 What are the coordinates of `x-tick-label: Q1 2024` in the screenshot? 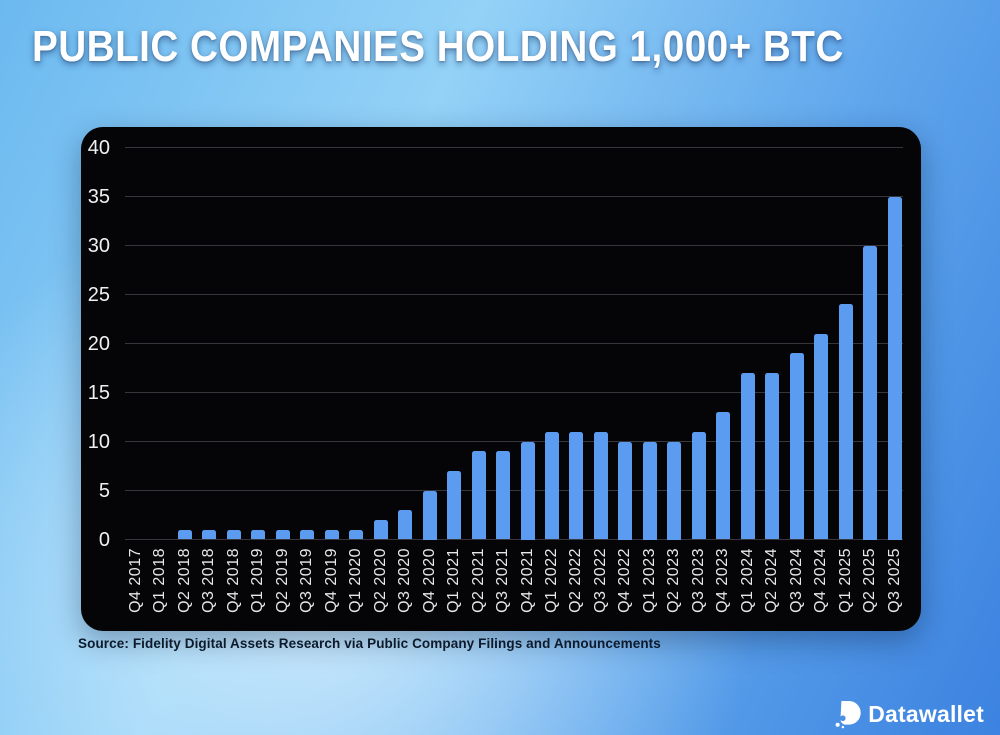 It's located at (747, 580).